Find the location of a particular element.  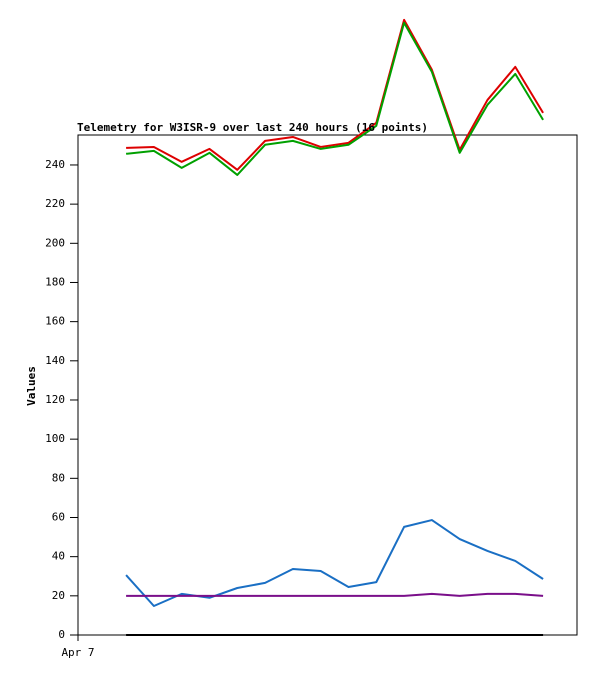

y-tick-label: 40 is located at coordinates (58, 556).